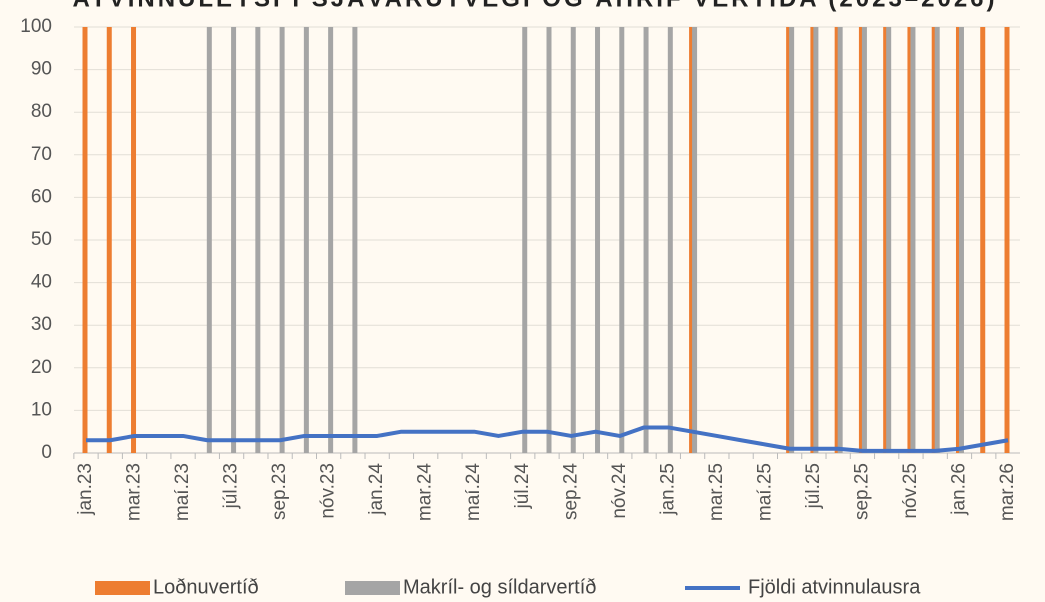  What do you see at coordinates (667, 489) in the screenshot?
I see `x-tick-label: jan.25` at bounding box center [667, 489].